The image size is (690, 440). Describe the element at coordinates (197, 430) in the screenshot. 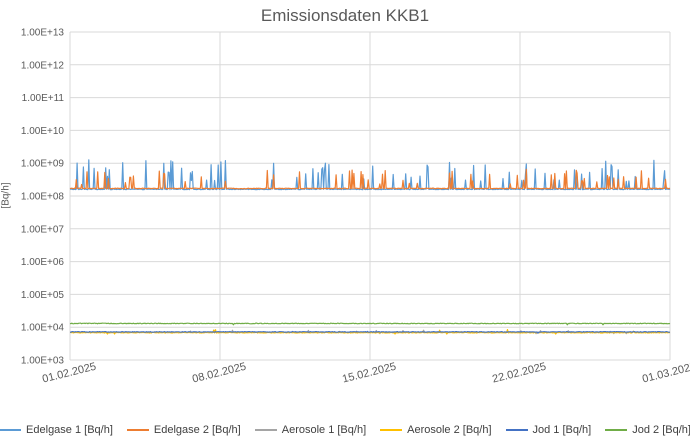

I see `legend-label: Edelgase 2 [Bq/h]` at that location.